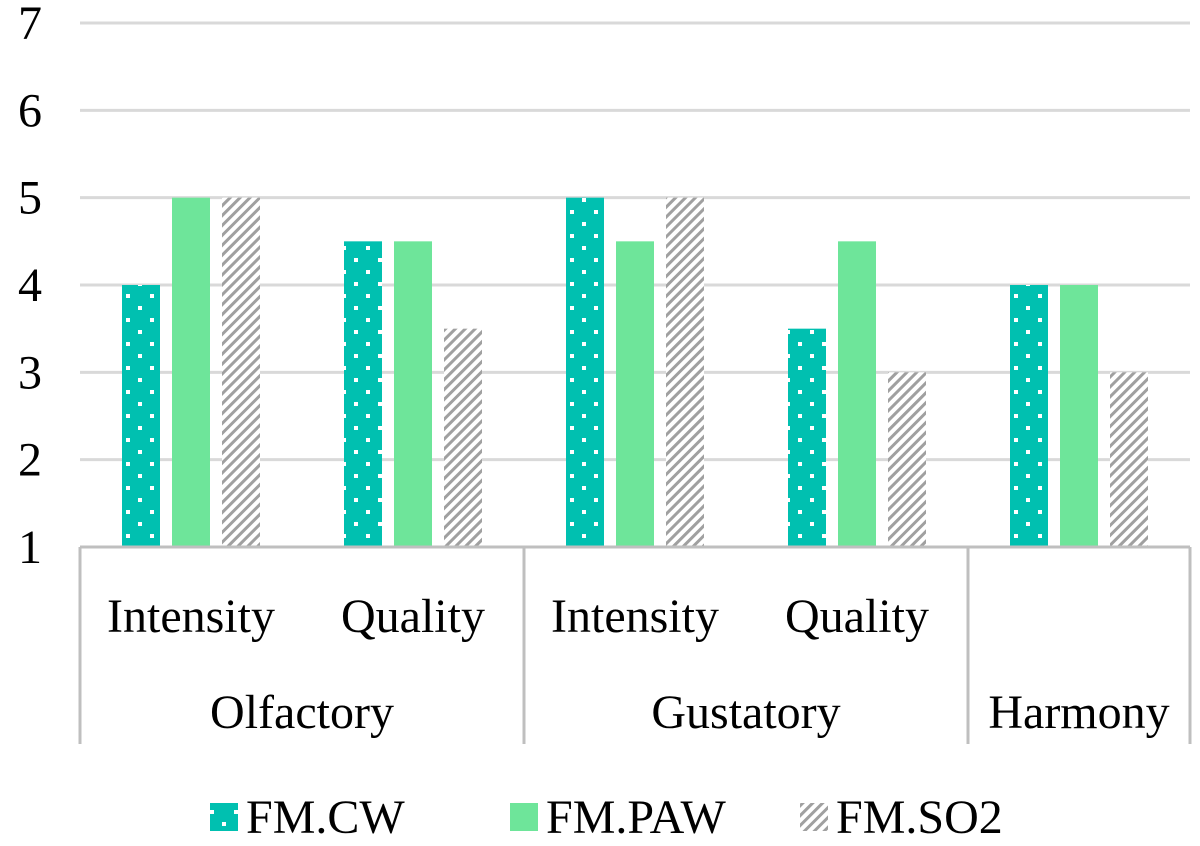 The image size is (1200, 846). I want to click on legend-label: FM.PAW, so click(636, 817).